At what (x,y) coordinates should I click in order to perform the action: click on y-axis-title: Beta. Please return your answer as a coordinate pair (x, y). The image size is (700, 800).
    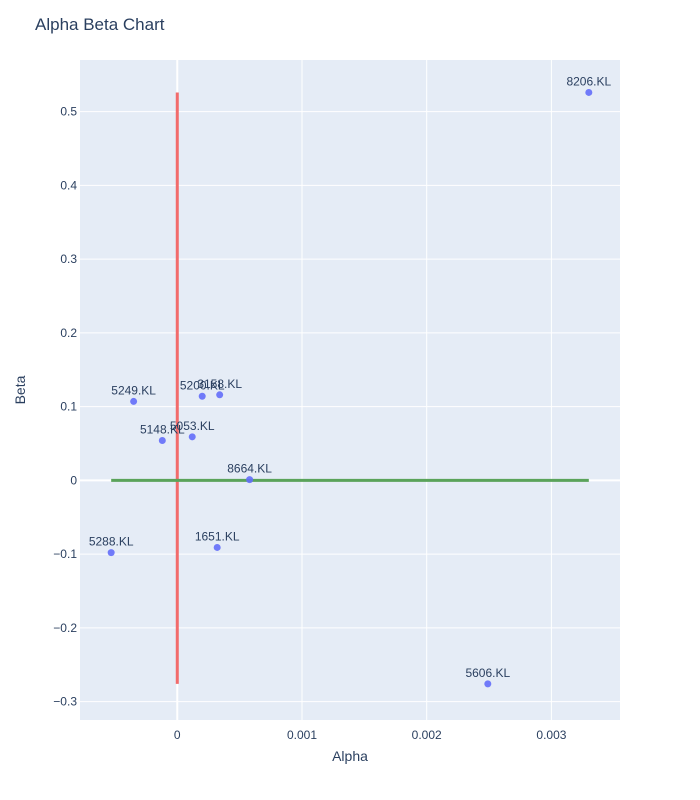
    Looking at the image, I should click on (20, 389).